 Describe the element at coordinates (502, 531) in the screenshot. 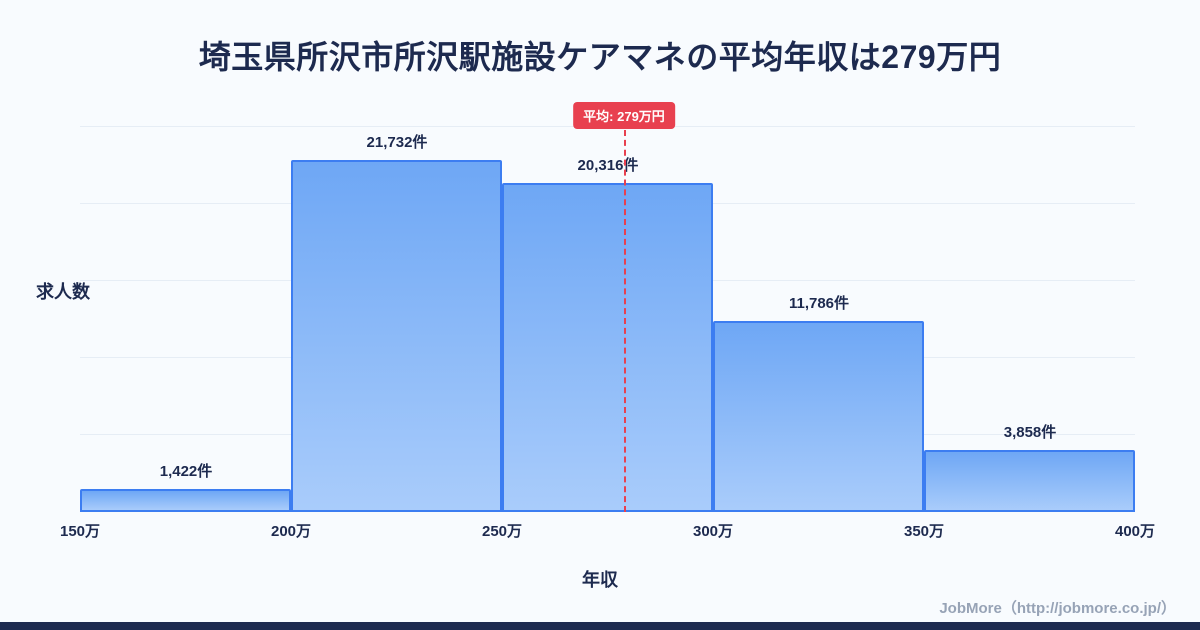

I see `x-tick-label: 250万` at that location.